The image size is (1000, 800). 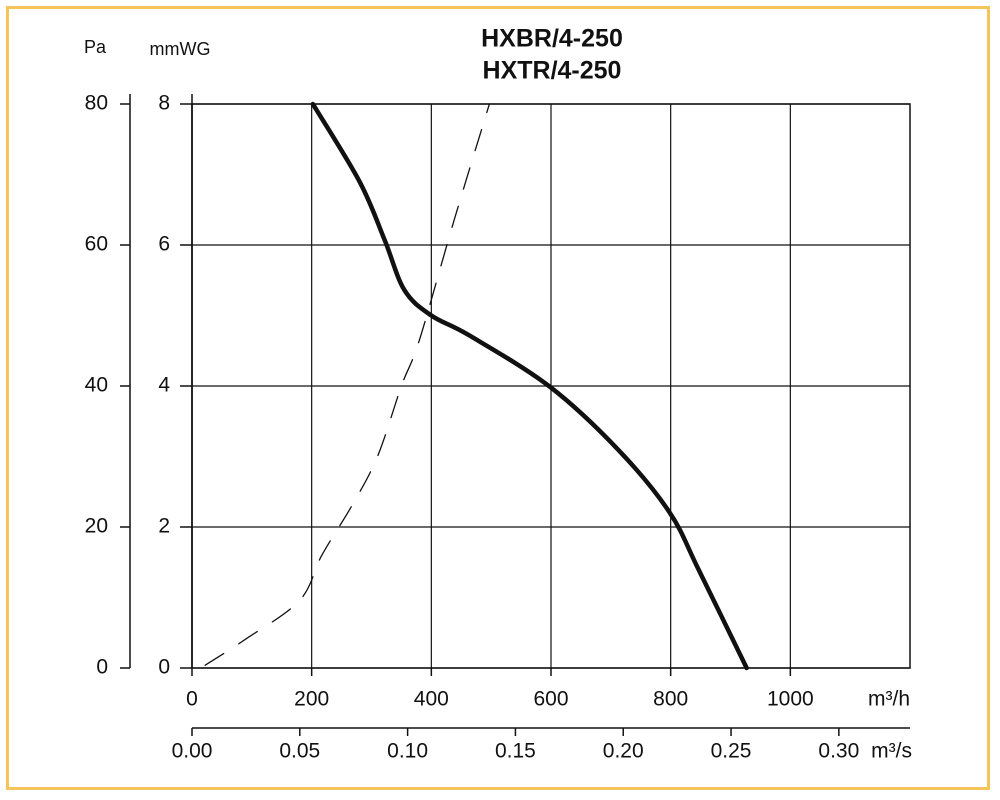 I want to click on x-tick-label: 1000, so click(x=790, y=699).